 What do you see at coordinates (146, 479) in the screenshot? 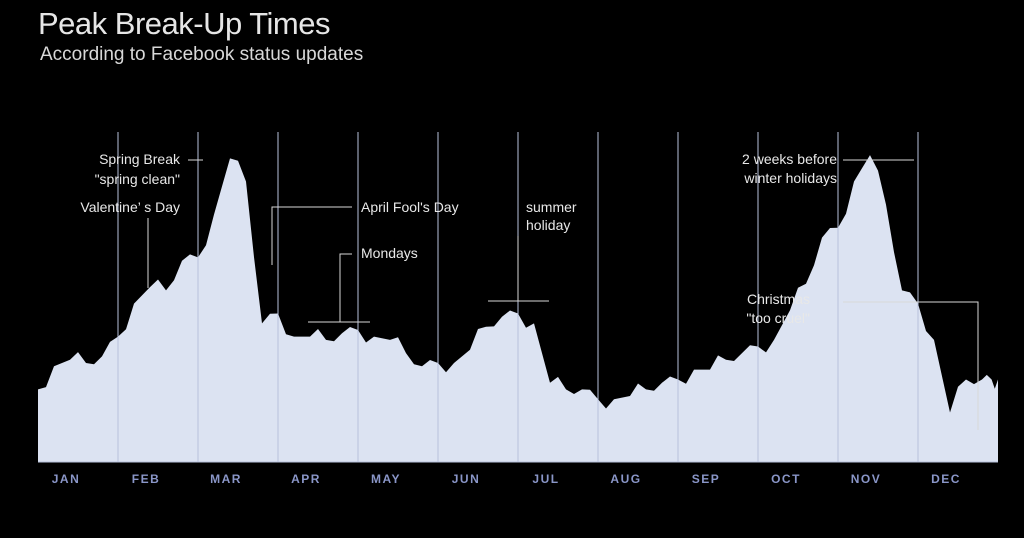
I see `month-label-feb: FEB` at bounding box center [146, 479].